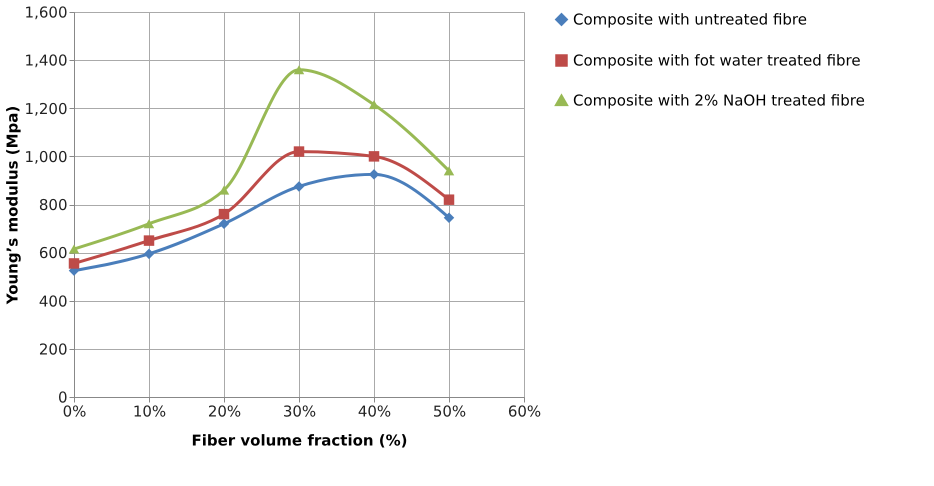 This screenshot has height=486, width=934. Describe the element at coordinates (46, 109) in the screenshot. I see `y-tick-label: 1,200` at that location.